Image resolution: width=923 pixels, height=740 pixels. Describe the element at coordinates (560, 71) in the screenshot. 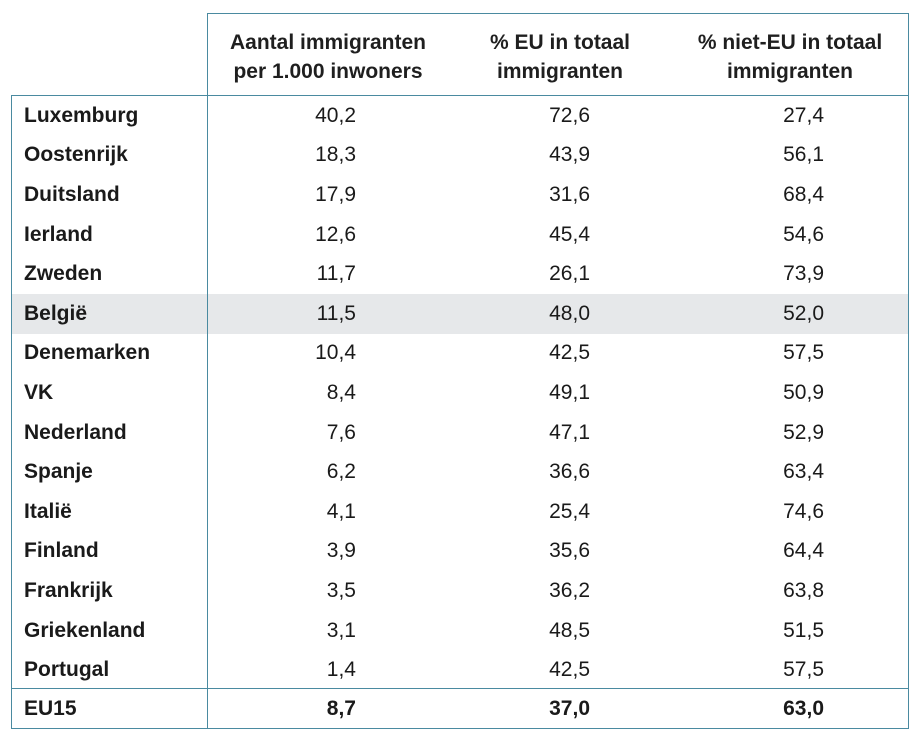

I see `header-eu-share-line2: immigranten` at that location.